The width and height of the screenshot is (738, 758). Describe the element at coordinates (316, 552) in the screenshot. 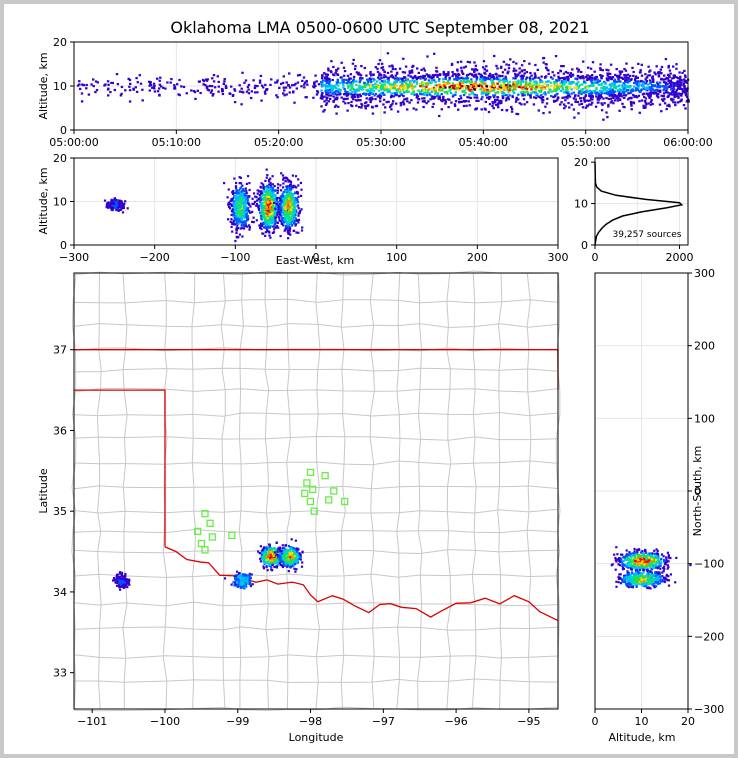

I see `county-line` at that location.